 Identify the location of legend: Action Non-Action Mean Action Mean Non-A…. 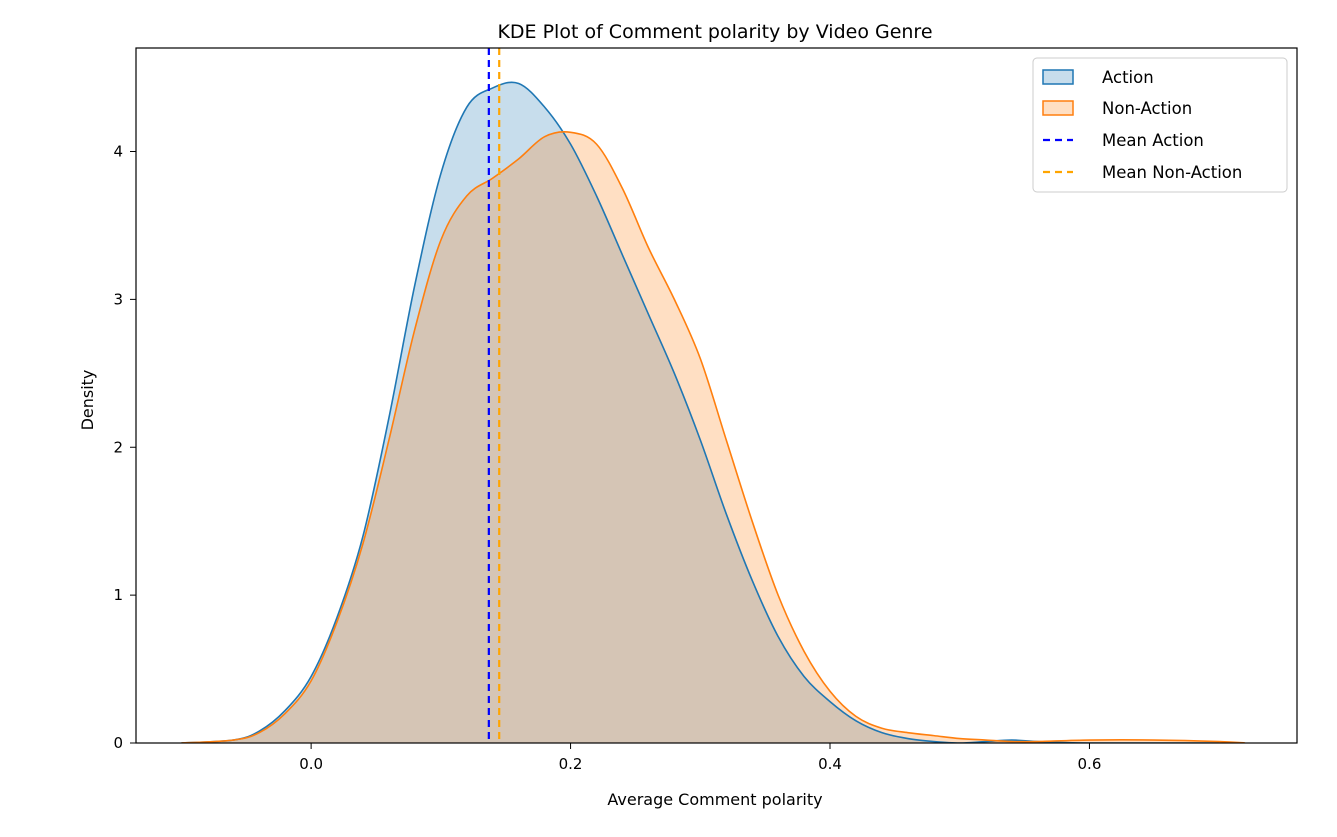
(1160, 125).